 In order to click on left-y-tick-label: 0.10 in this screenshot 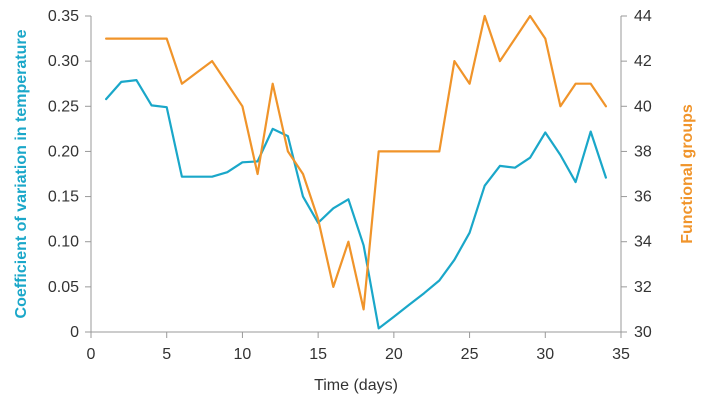, I will do `click(63, 242)`.